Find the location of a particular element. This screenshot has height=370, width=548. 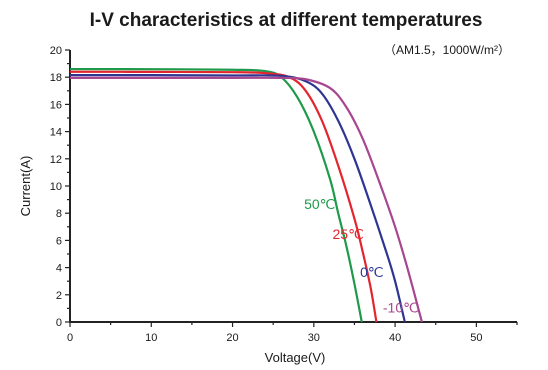

x-axis-label: Voltage(V) is located at coordinates (295, 357).